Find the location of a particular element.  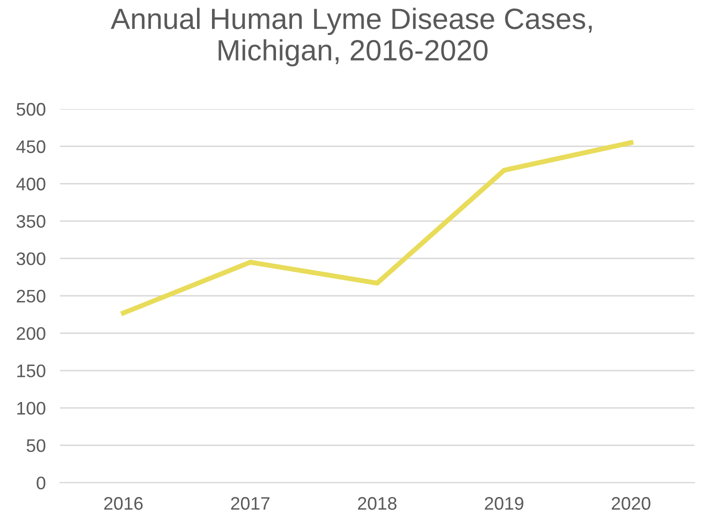

y-tick-label: 50 is located at coordinates (36, 445).